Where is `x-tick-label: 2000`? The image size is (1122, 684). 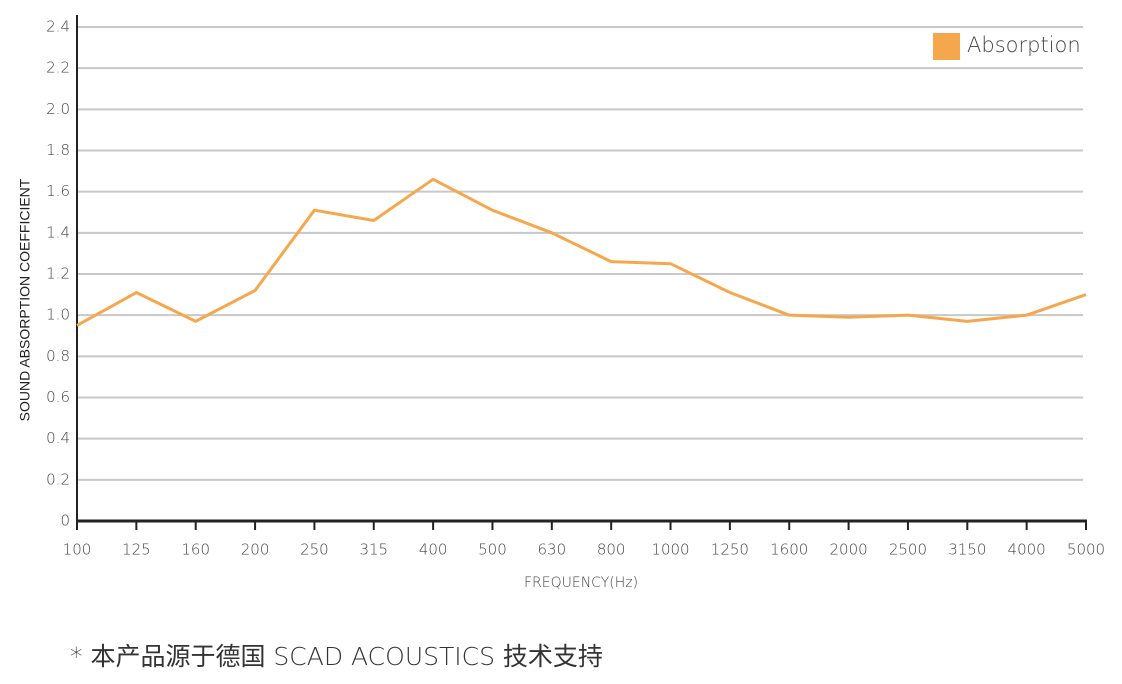 x-tick-label: 2000 is located at coordinates (848, 550).